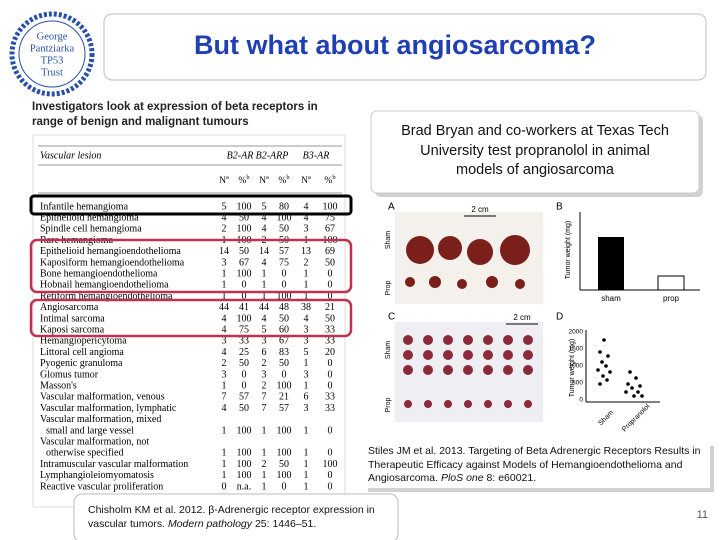  I want to click on row-label: Lymphangioleiomyomatosis, so click(97, 475).